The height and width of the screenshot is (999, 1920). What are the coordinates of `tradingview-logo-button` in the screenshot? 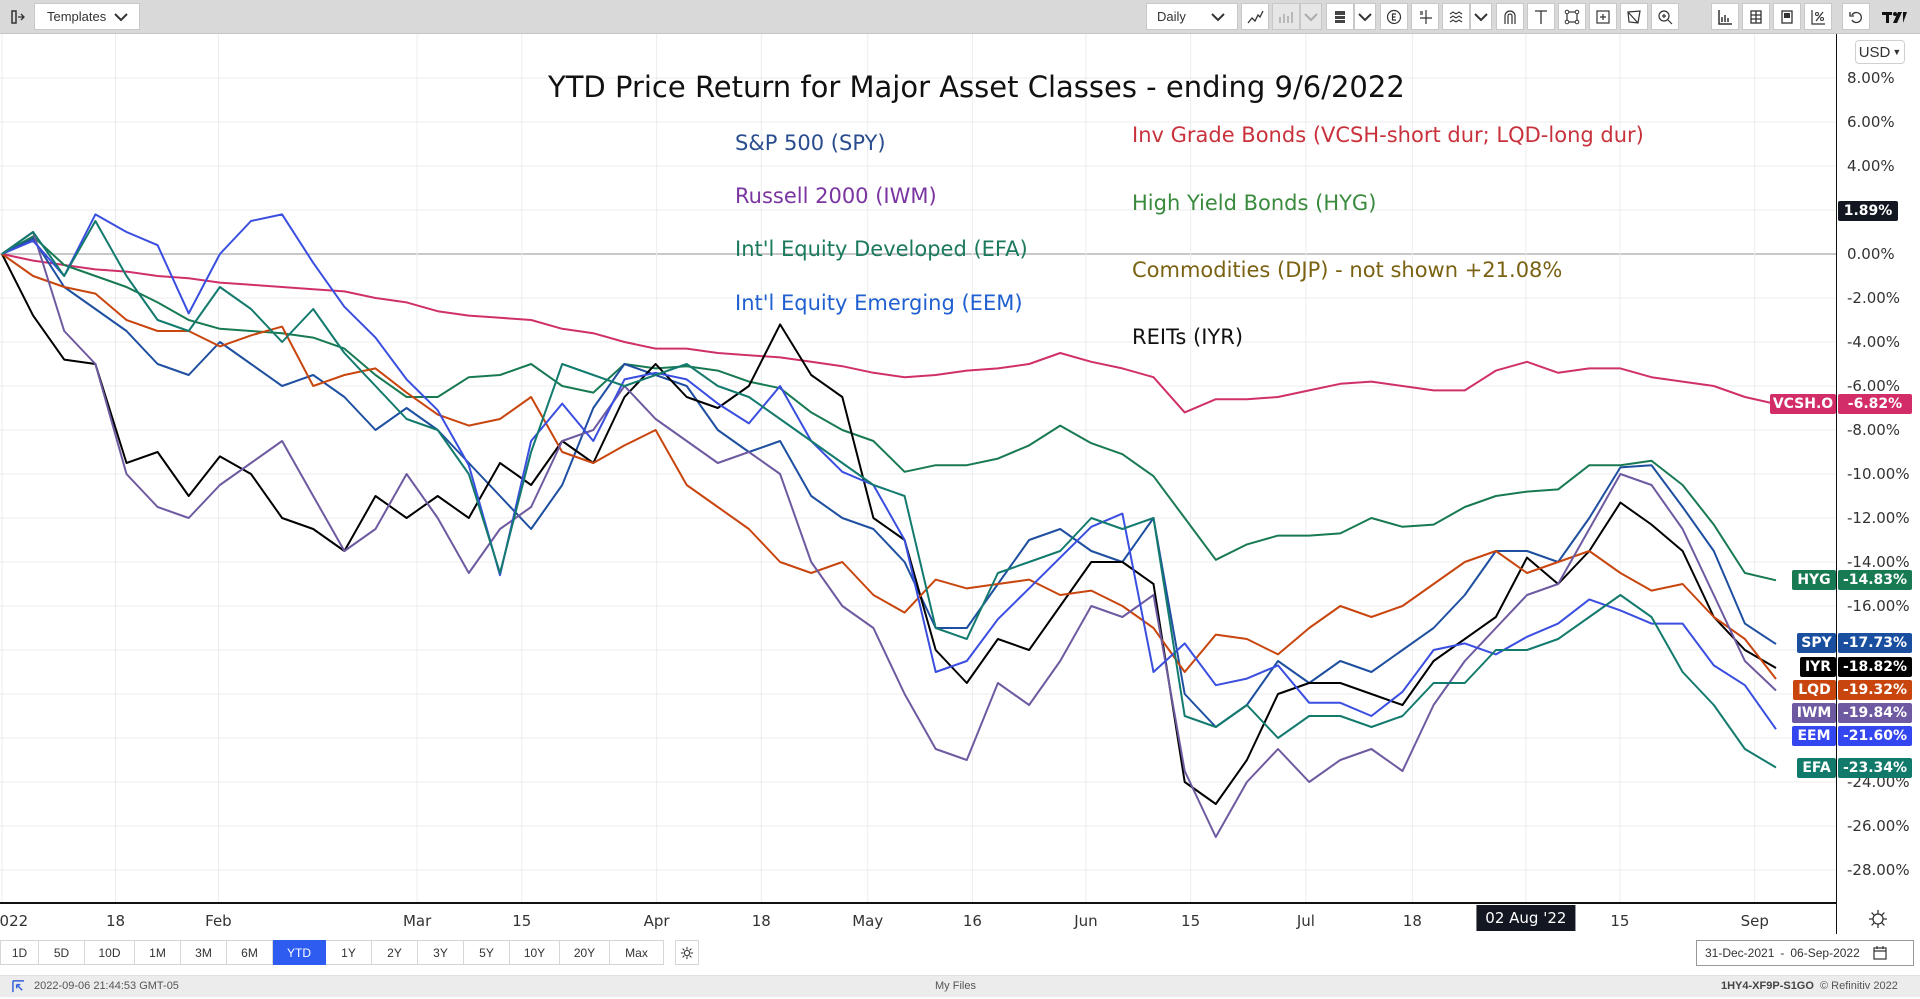 It's located at (1896, 16).